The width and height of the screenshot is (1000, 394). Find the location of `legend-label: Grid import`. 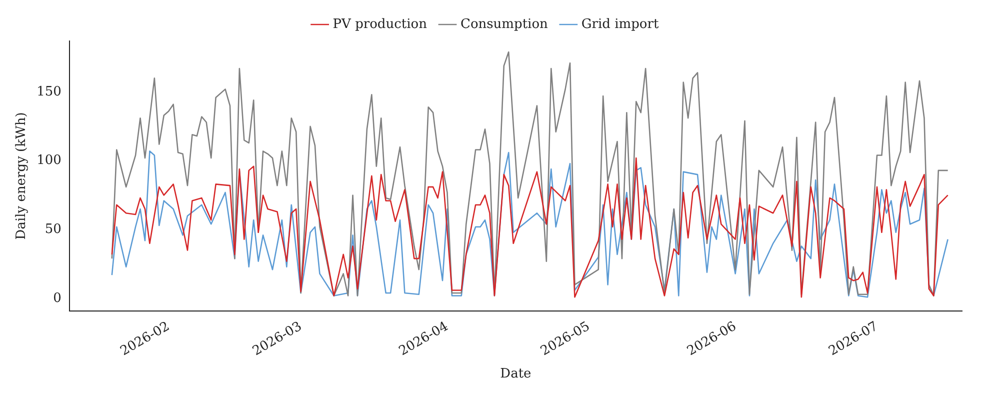

legend-label: Grid import is located at coordinates (620, 24).